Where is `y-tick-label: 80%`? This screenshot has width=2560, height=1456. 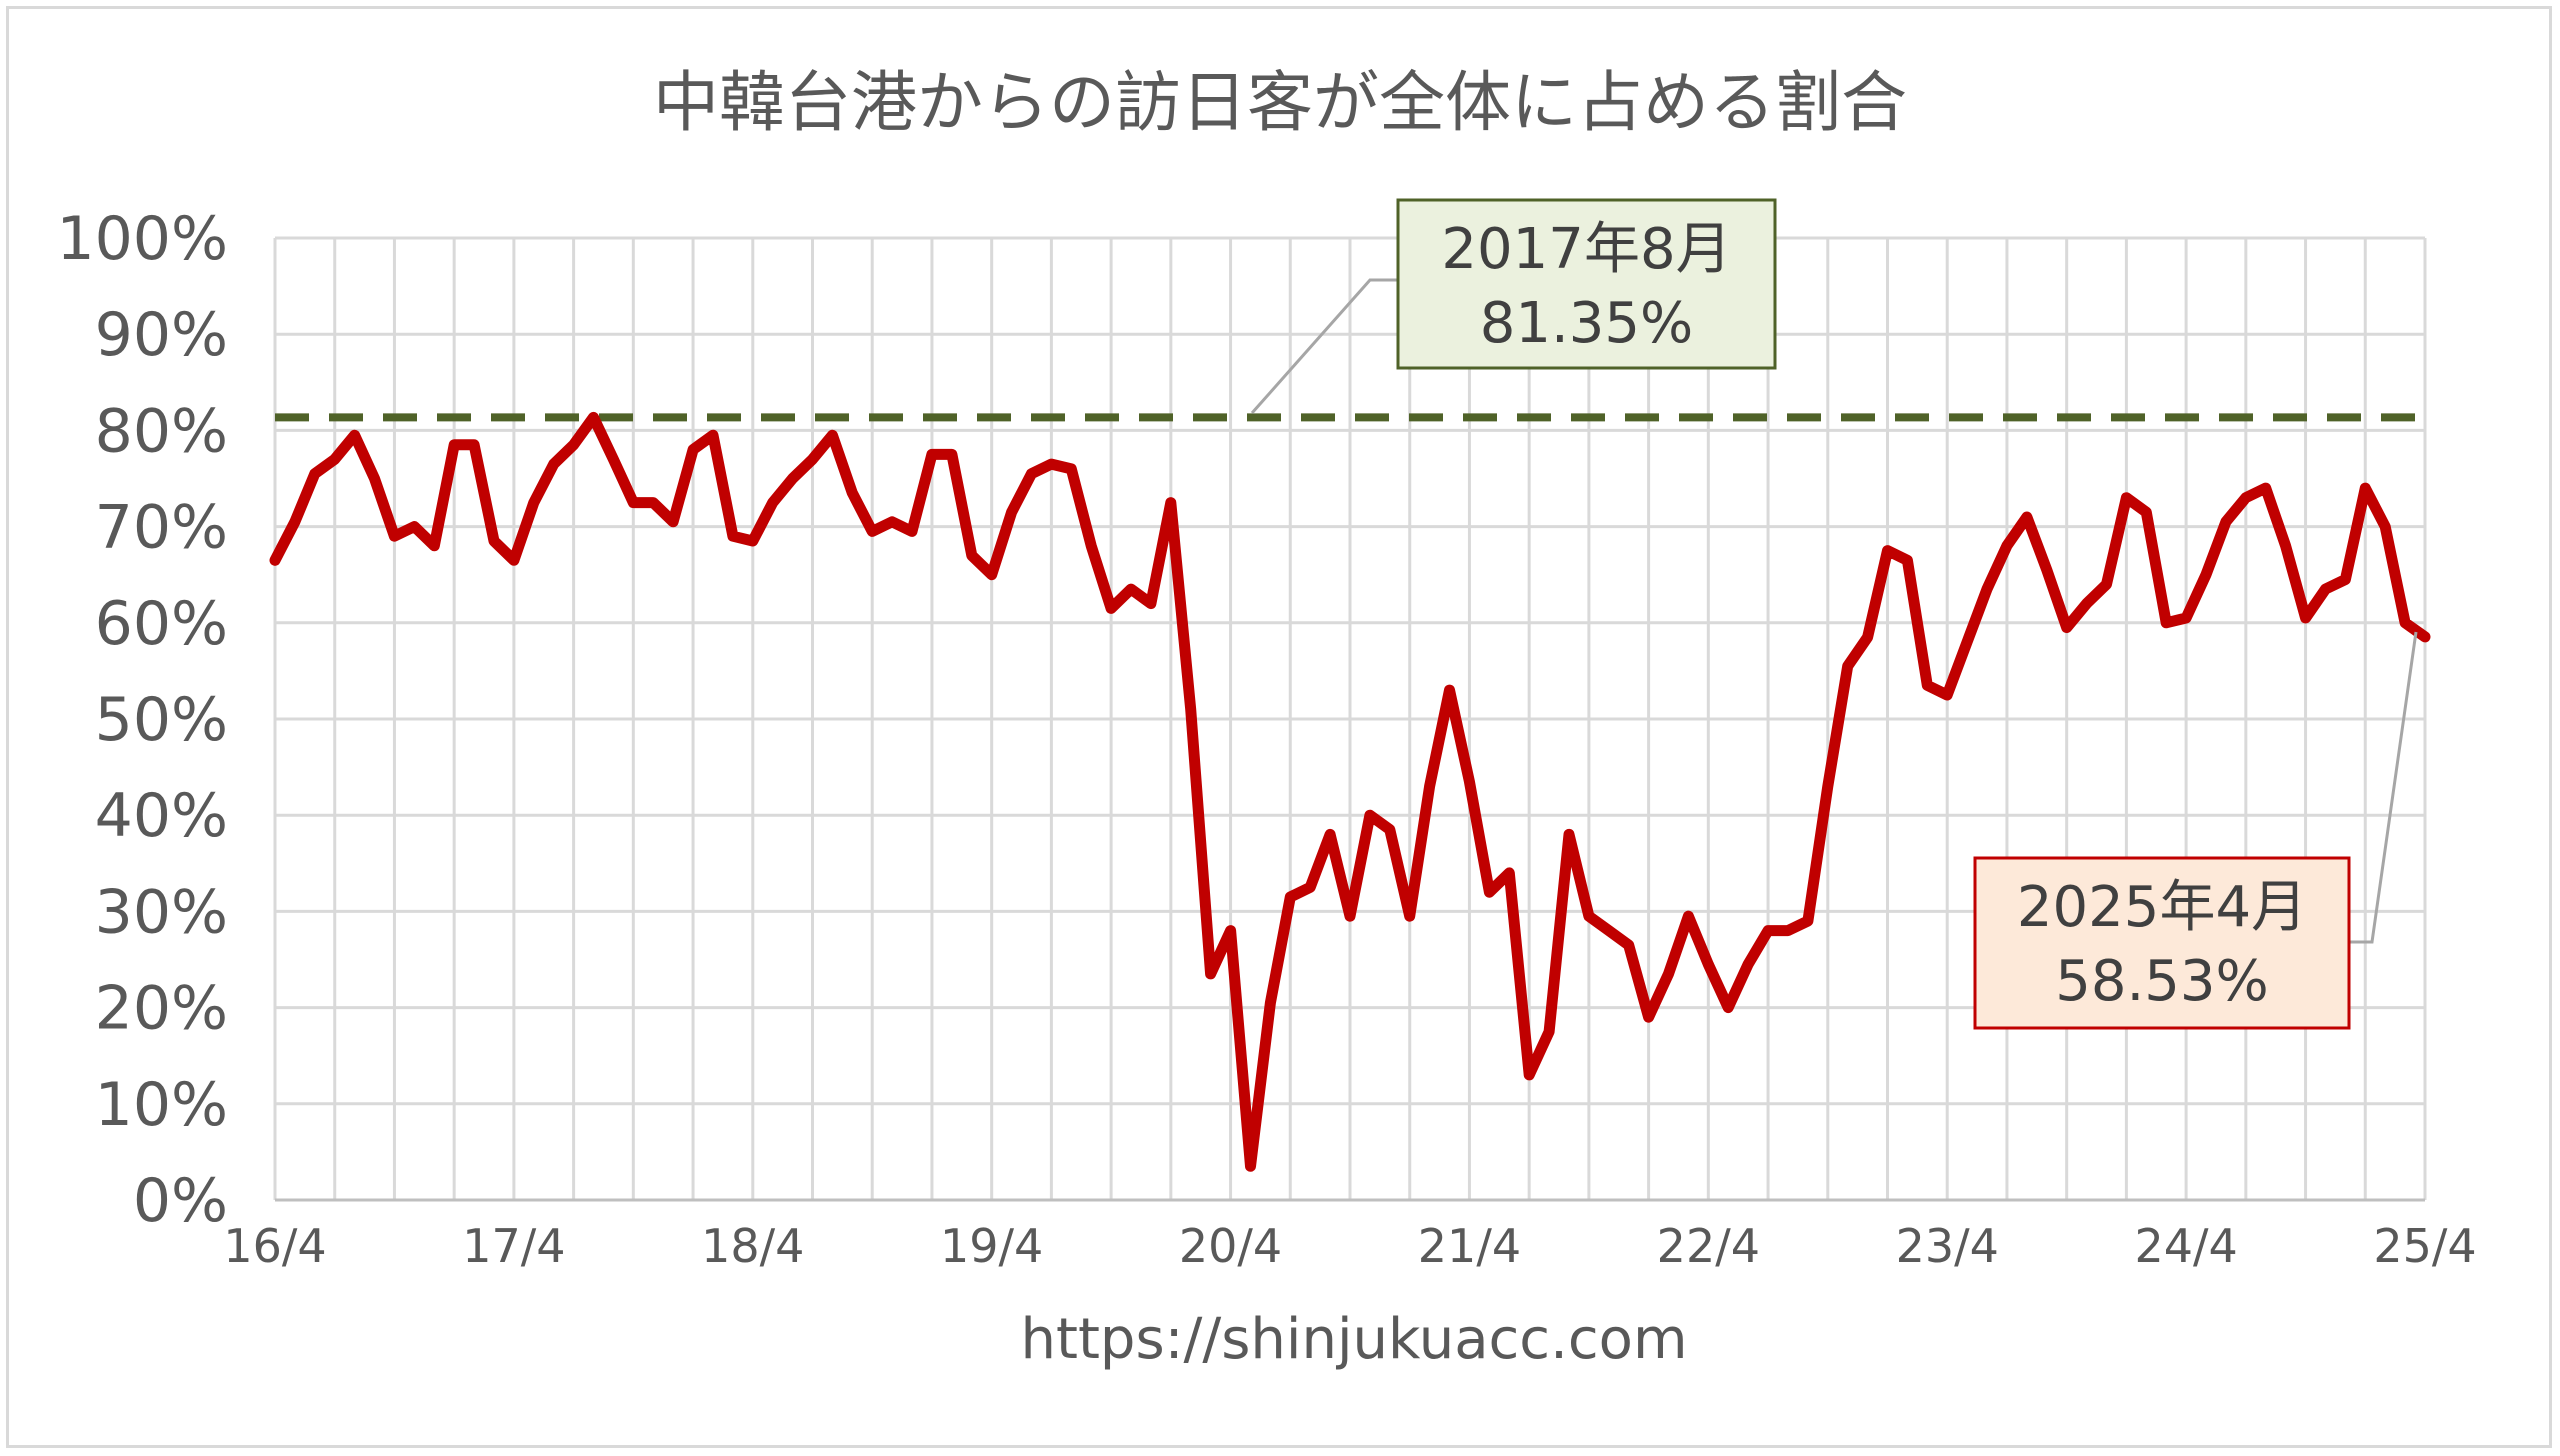
y-tick-label: 80% is located at coordinates (161, 431).